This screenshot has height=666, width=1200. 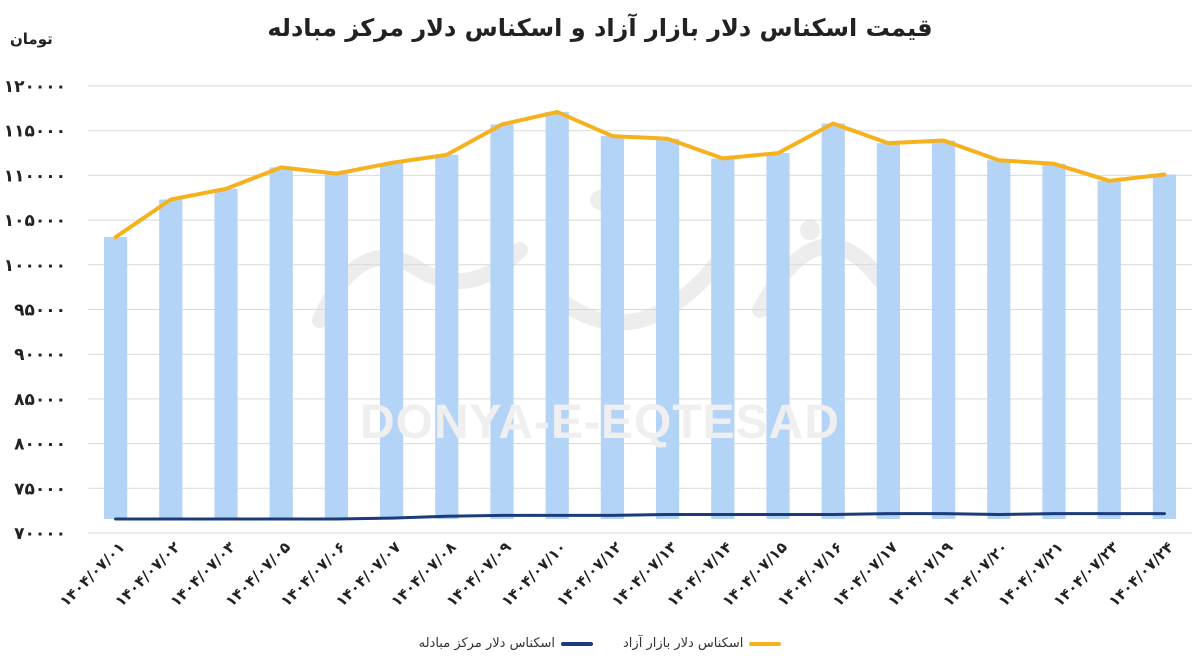 What do you see at coordinates (683, 643) in the screenshot?
I see `legend-label-free-market: اسکناس دلار بازار آزاد` at bounding box center [683, 643].